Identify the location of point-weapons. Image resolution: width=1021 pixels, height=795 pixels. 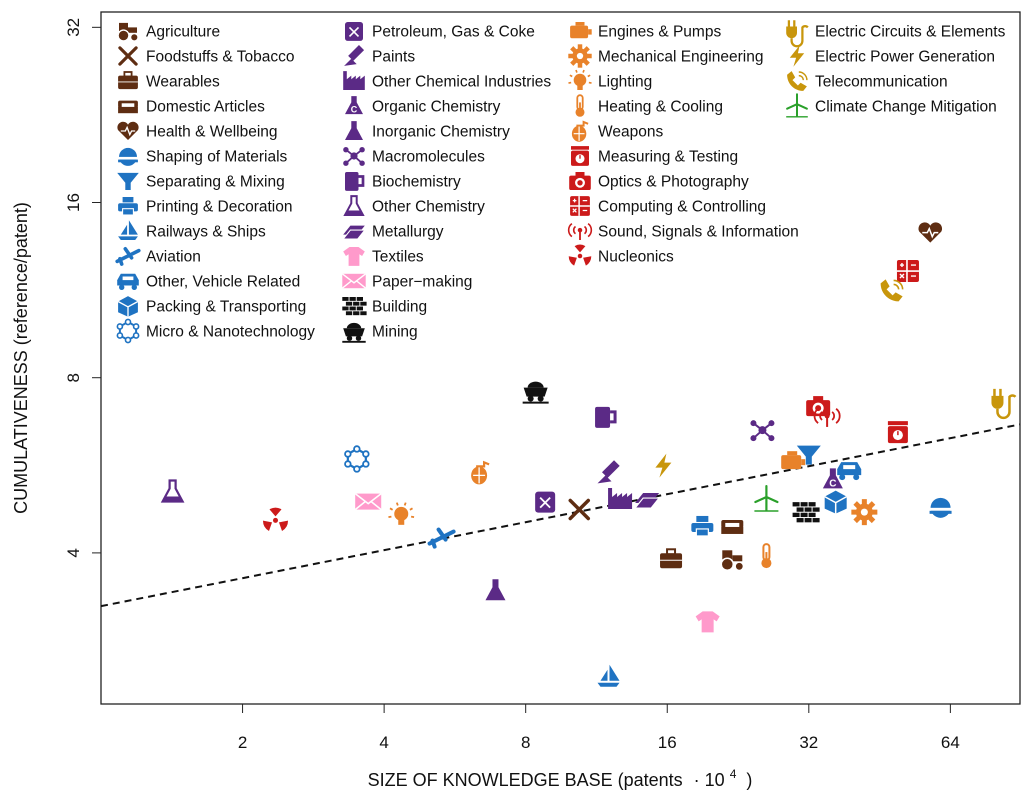
(480, 472).